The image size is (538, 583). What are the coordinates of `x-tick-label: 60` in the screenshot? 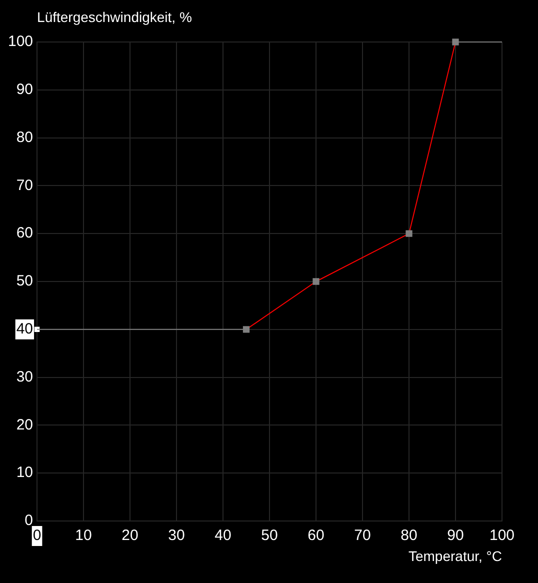 It's located at (316, 535).